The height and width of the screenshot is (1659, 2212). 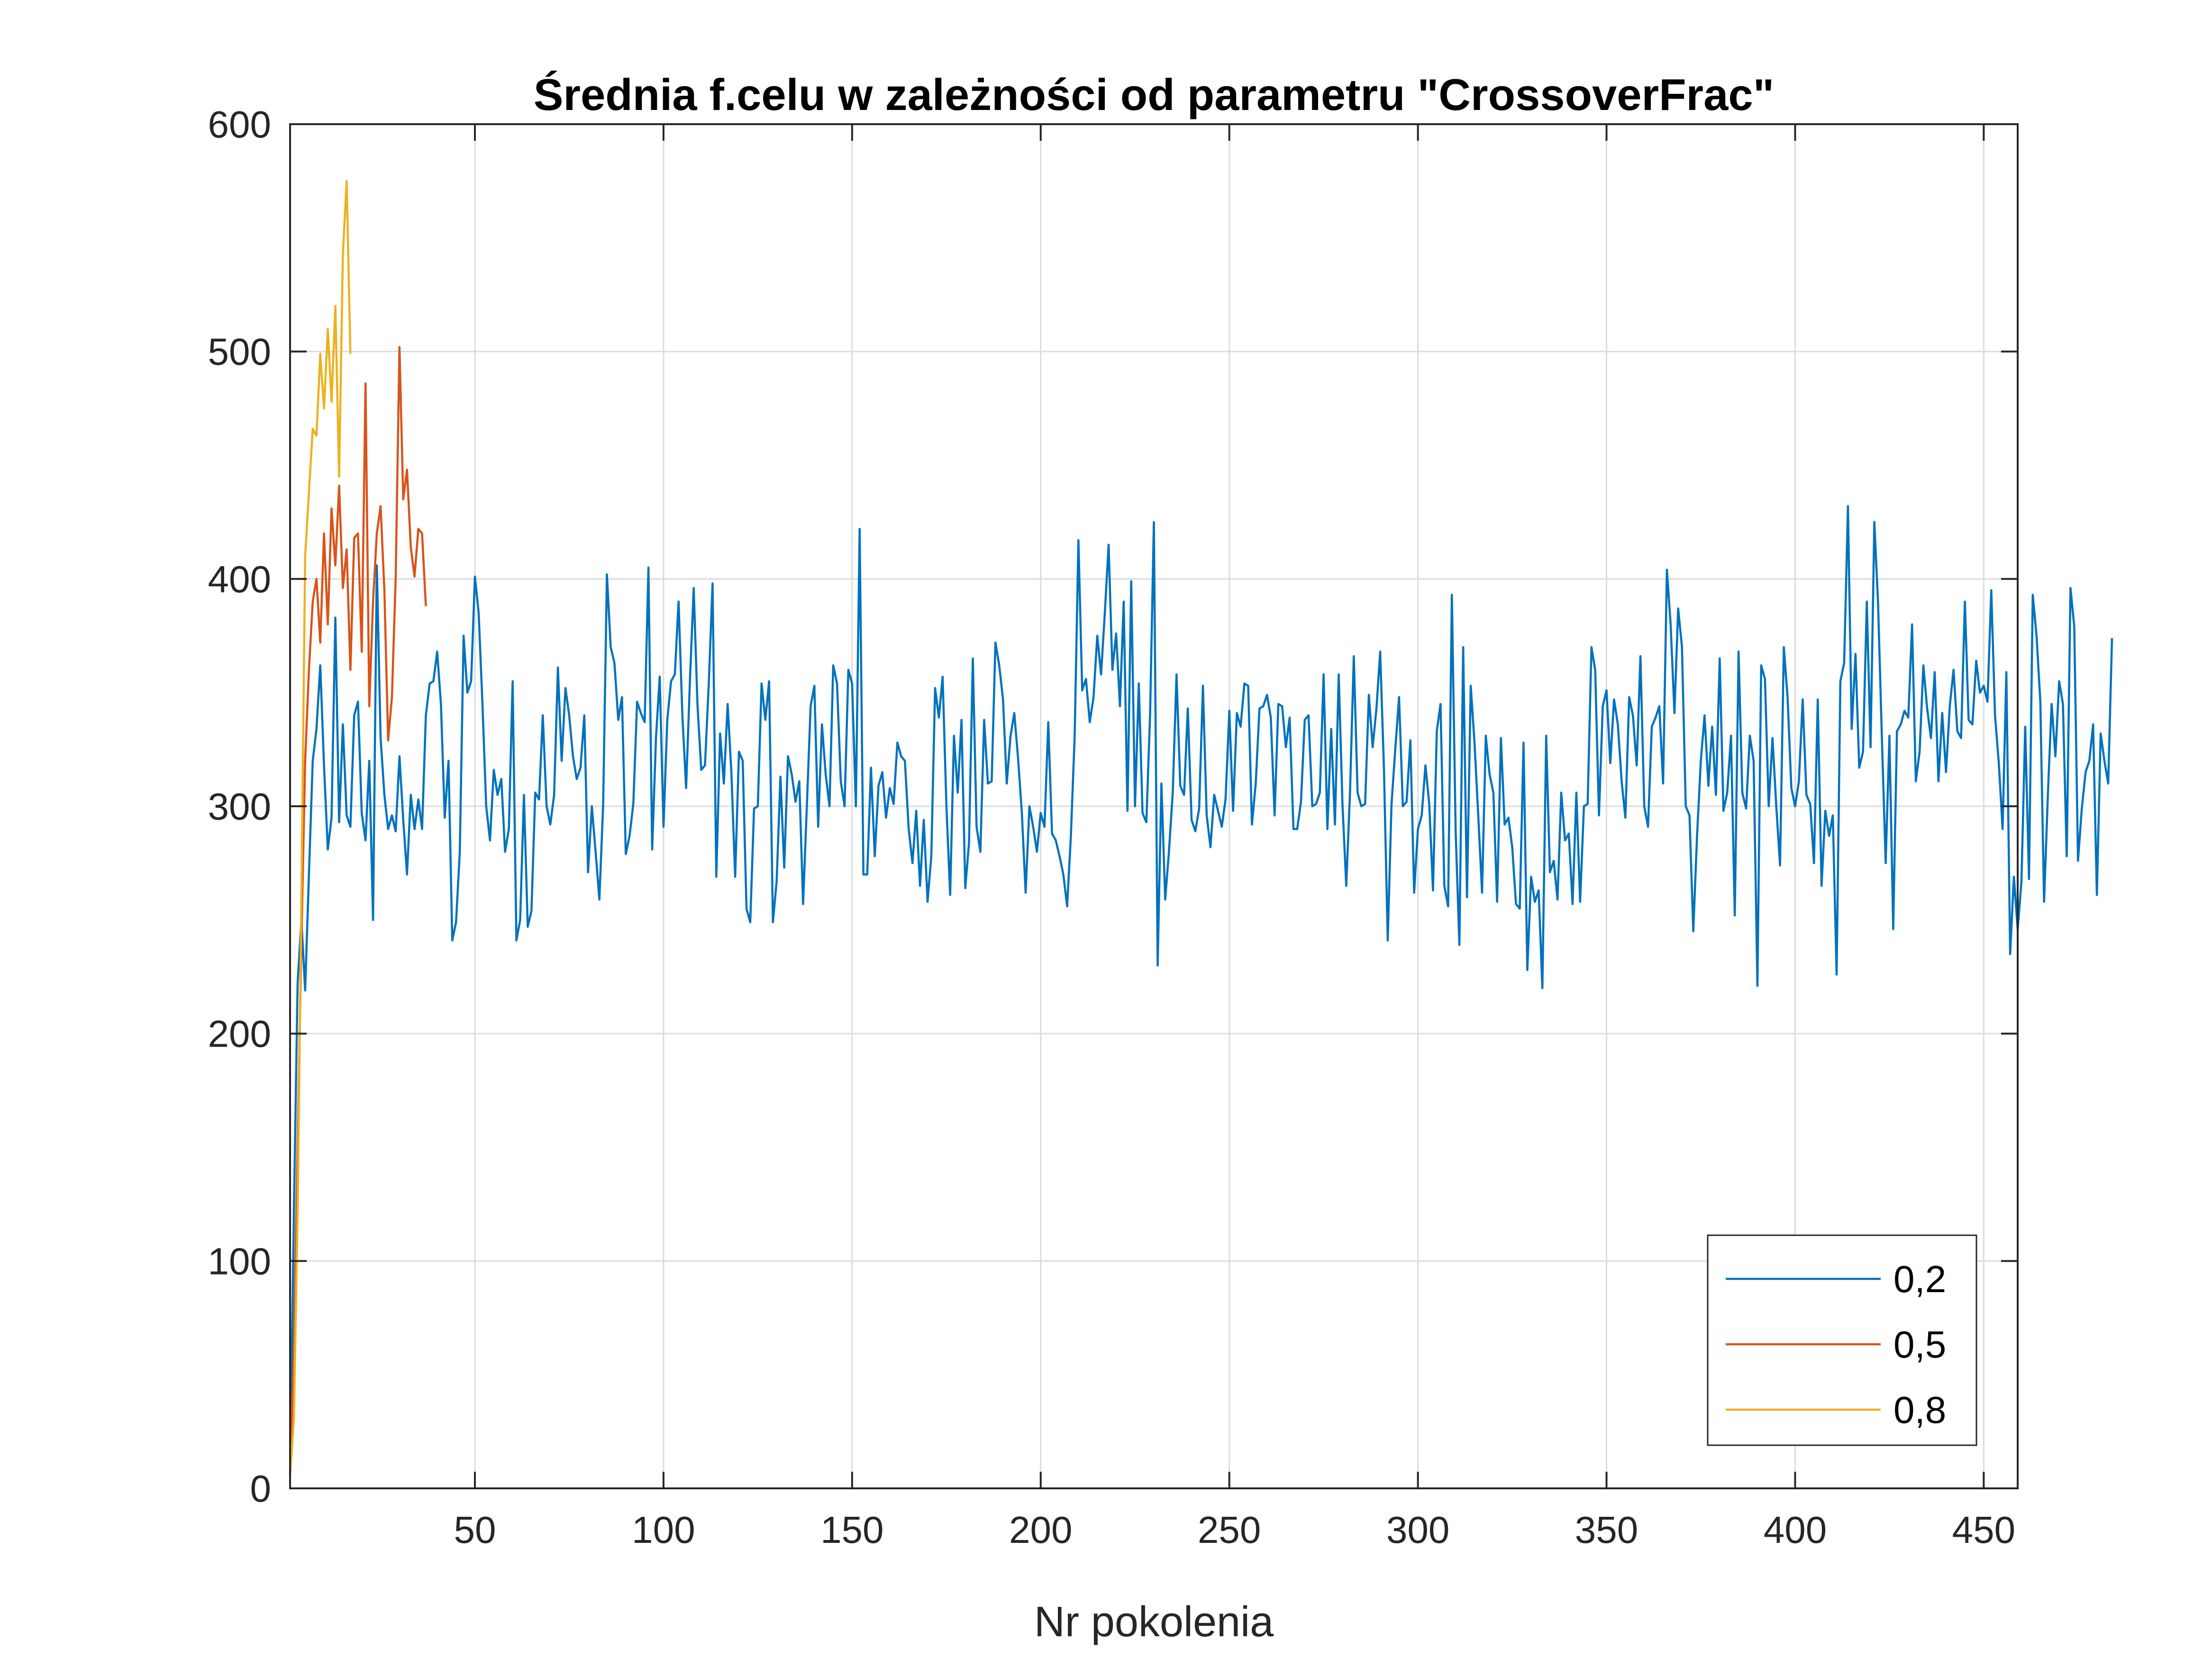 I want to click on y-tick-label: 300, so click(x=239, y=806).